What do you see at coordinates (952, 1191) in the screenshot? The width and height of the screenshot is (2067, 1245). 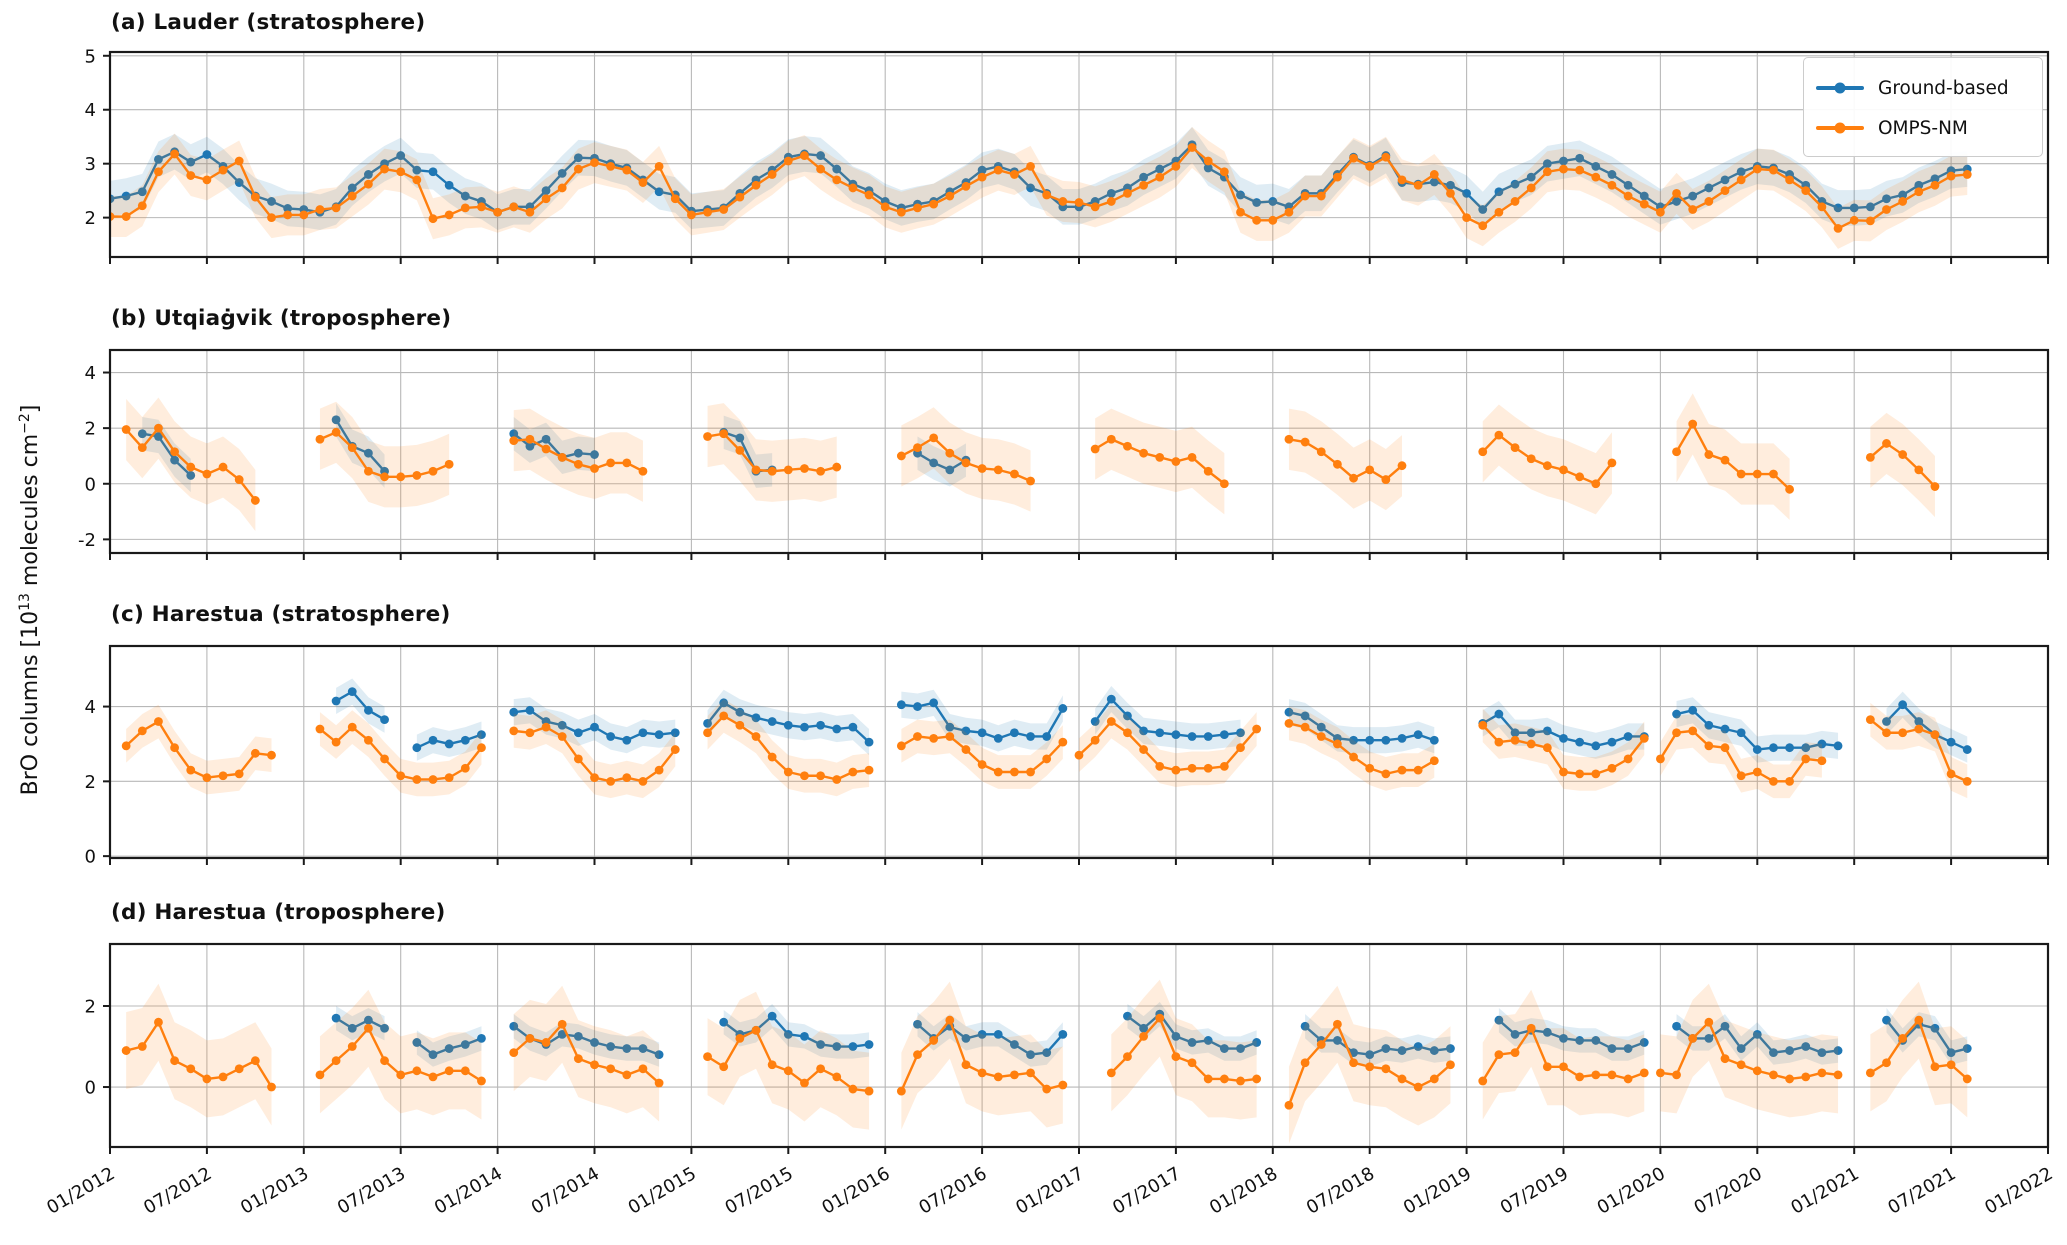 I see `x-tick-label: 07/2016` at bounding box center [952, 1191].